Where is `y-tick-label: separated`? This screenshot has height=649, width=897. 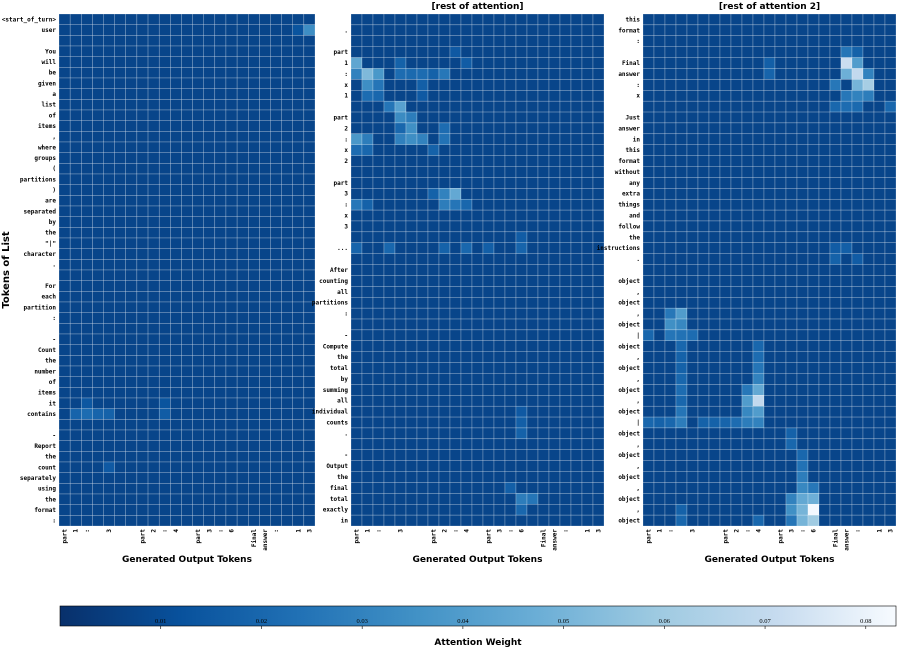 y-tick-label: separated is located at coordinates (39, 211).